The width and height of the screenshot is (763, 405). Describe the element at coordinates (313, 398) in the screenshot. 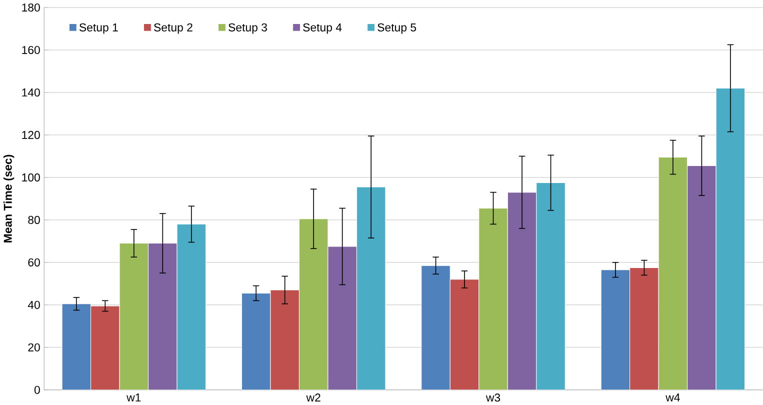

I see `x-tick-label: w2` at that location.